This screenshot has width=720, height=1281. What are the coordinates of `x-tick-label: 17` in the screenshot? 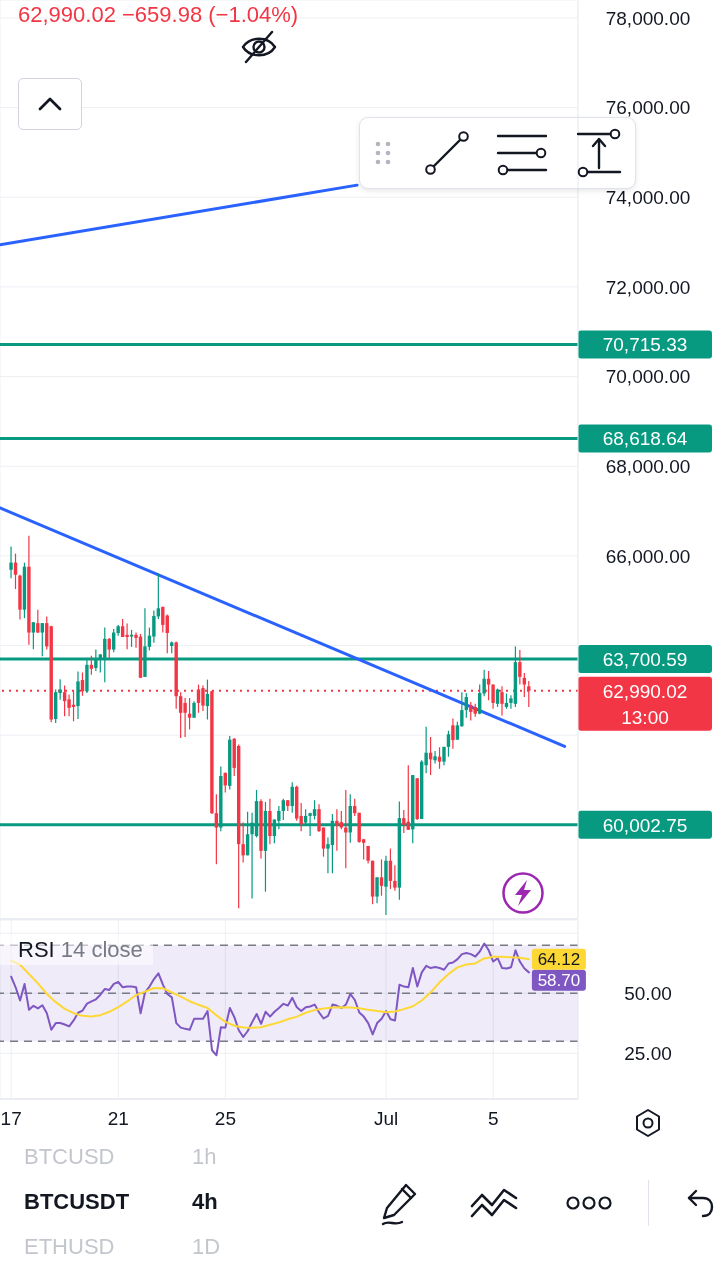 It's located at (11, 1119).